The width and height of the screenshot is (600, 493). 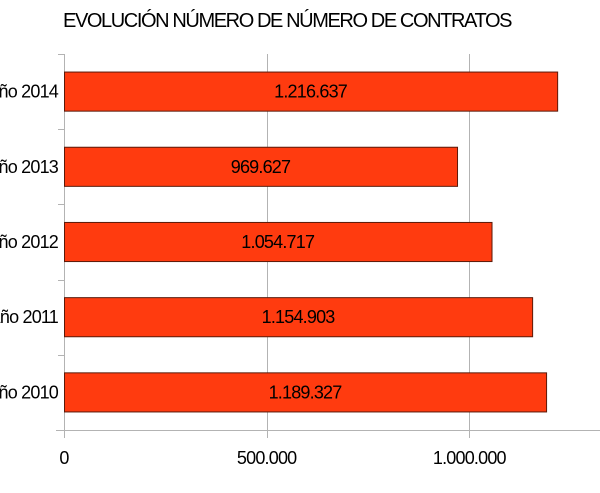 What do you see at coordinates (29, 317) in the screenshot?
I see `category-label: Año 2011` at bounding box center [29, 317].